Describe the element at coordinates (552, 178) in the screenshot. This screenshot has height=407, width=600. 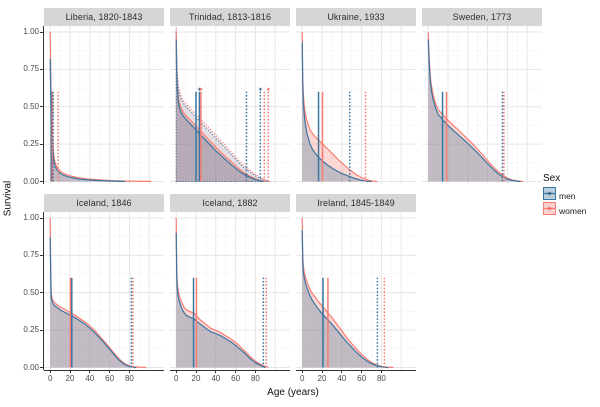
I see `legend-title: Sex` at that location.